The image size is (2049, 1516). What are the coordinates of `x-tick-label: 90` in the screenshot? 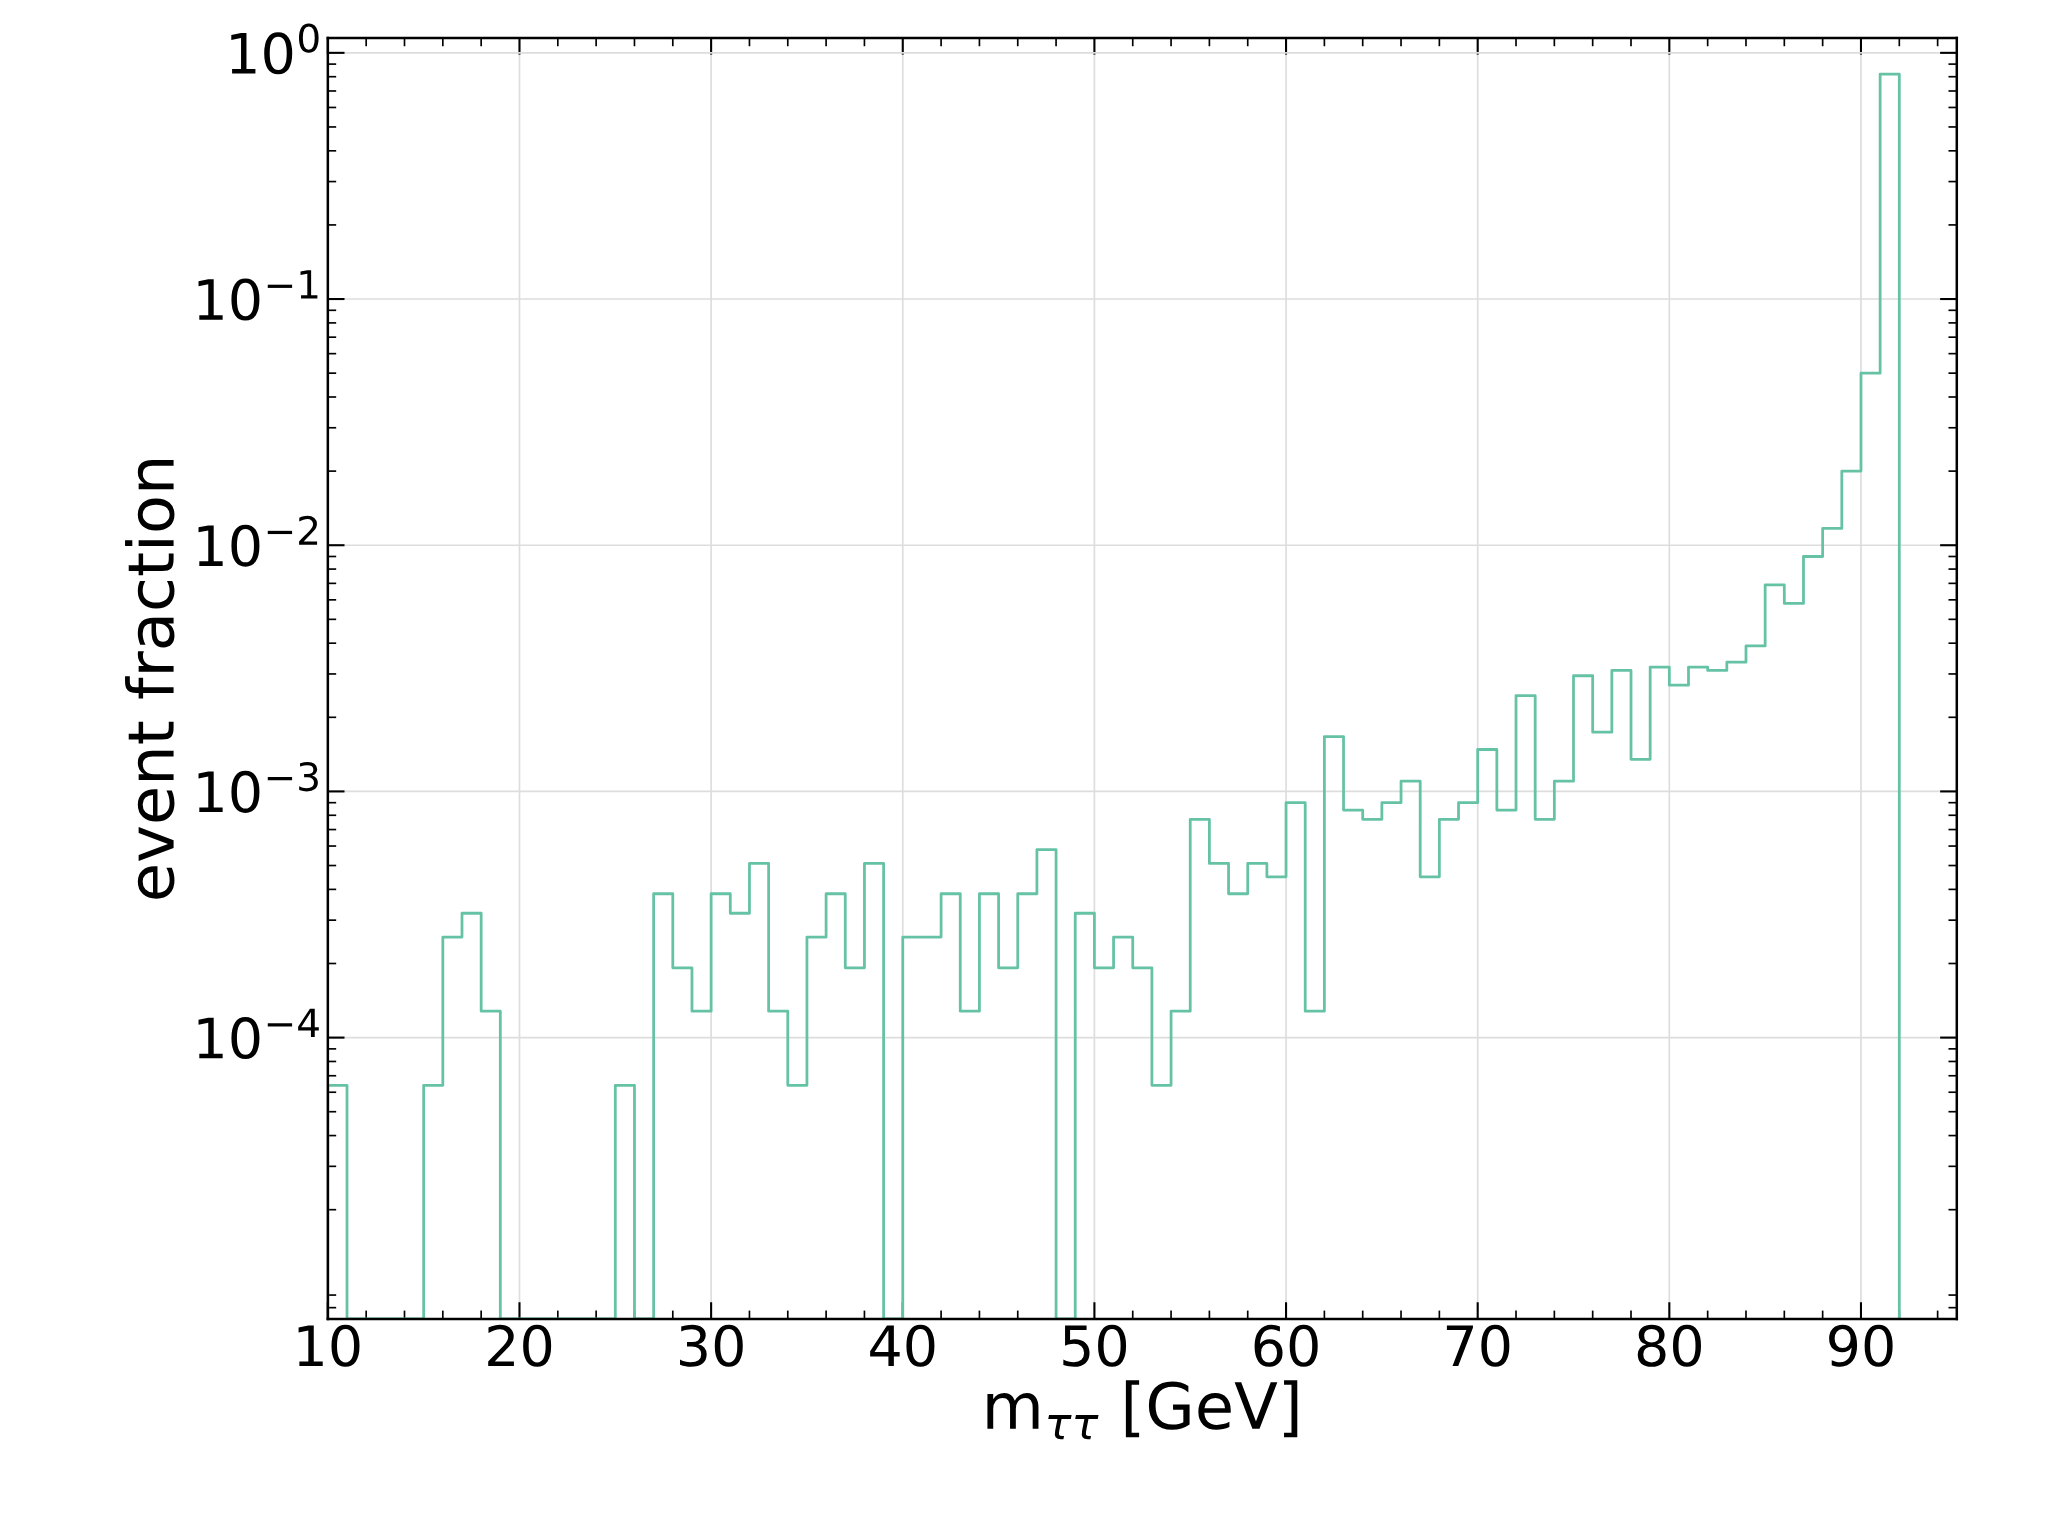 It's located at (1861, 1345).